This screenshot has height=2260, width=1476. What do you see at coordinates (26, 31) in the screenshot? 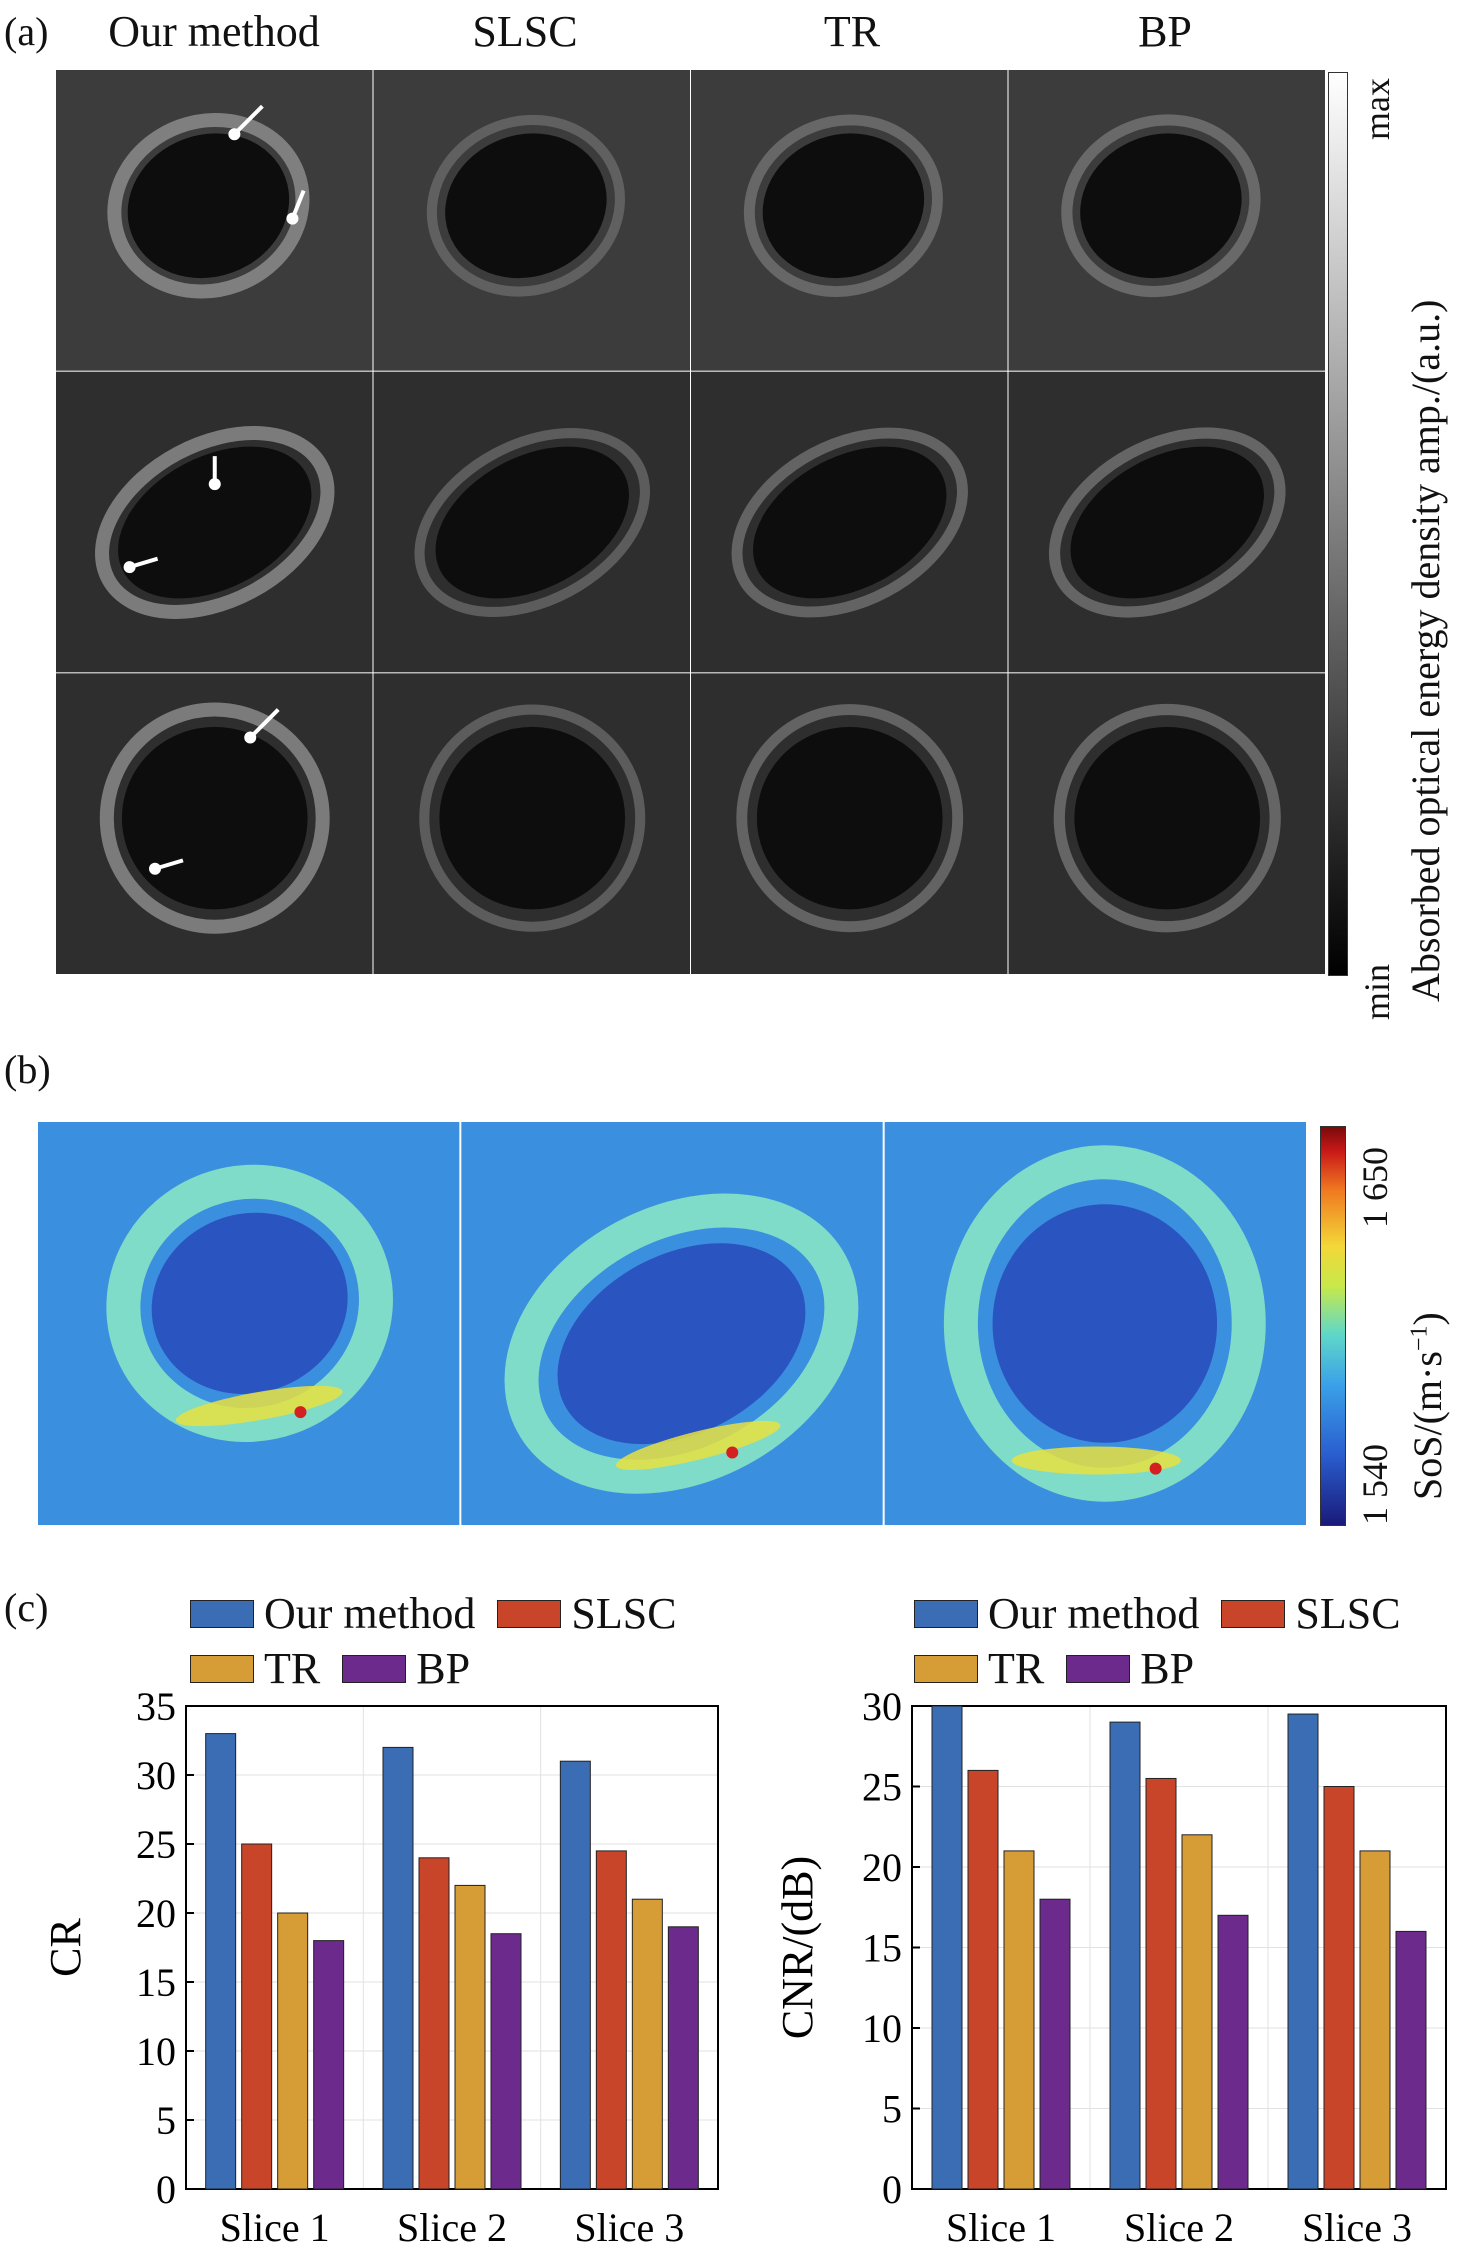
I see `panel-a-label: (a)` at bounding box center [26, 31].